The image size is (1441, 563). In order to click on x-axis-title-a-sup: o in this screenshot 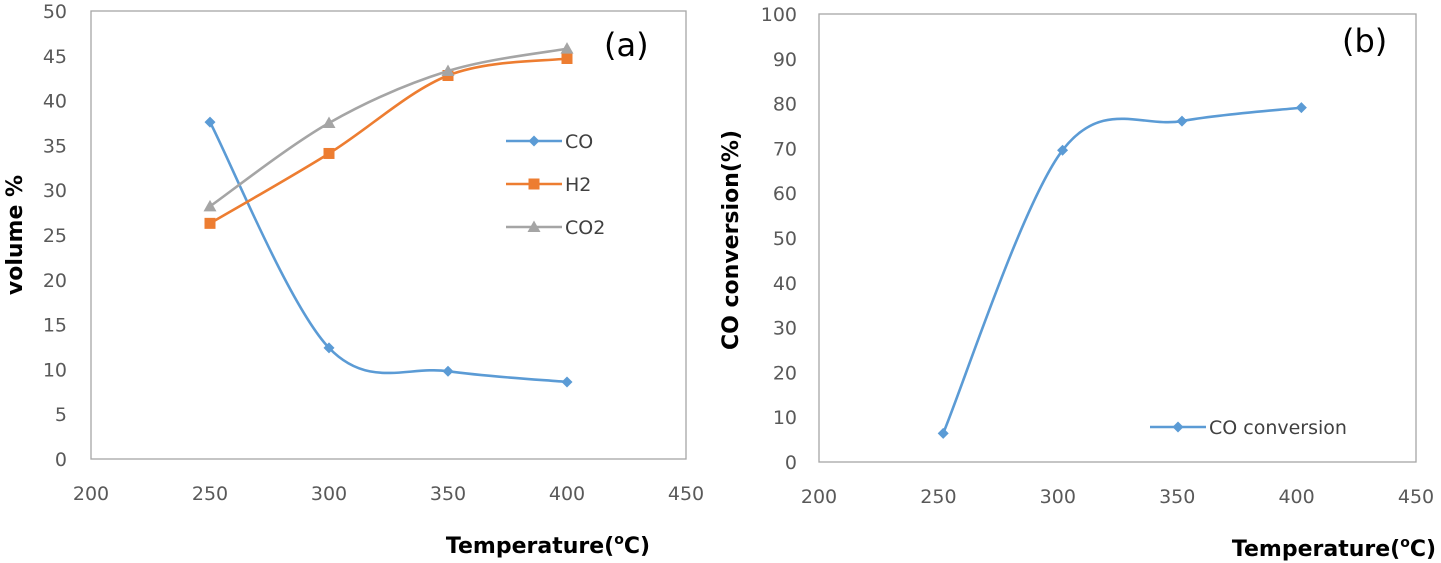, I will do `click(619, 540)`.